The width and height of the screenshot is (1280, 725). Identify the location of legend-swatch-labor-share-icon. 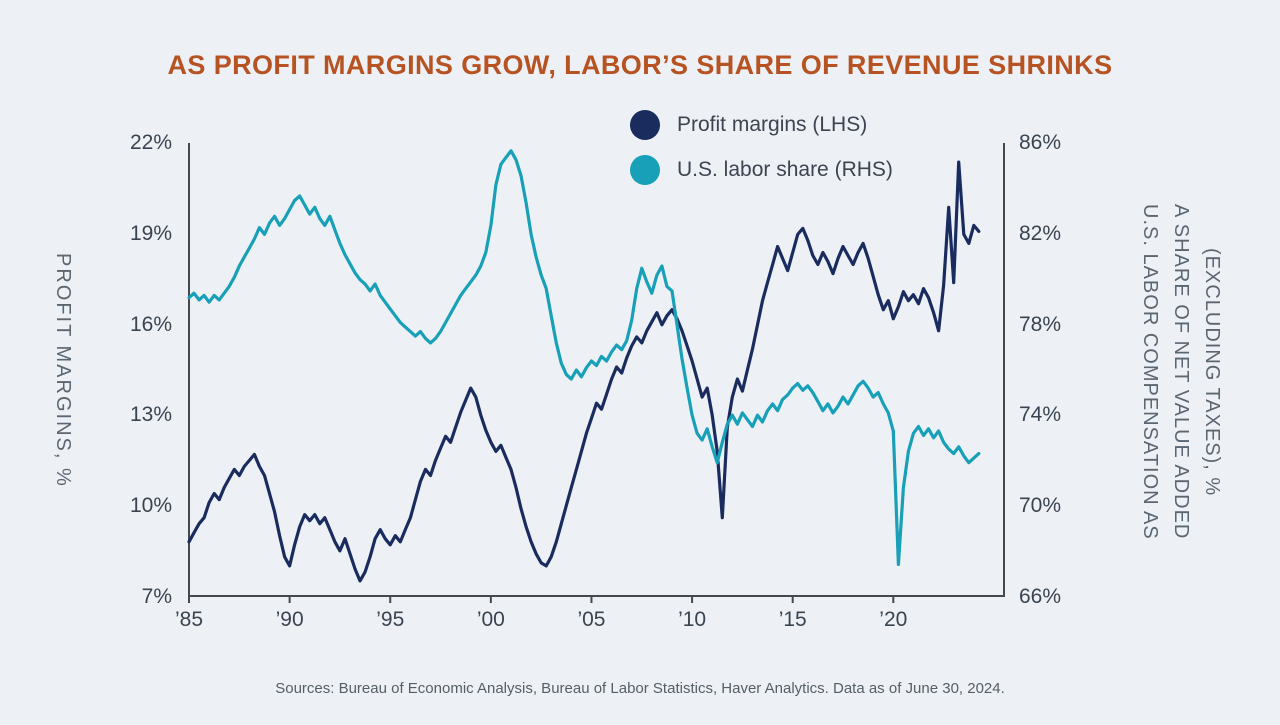
(645, 170).